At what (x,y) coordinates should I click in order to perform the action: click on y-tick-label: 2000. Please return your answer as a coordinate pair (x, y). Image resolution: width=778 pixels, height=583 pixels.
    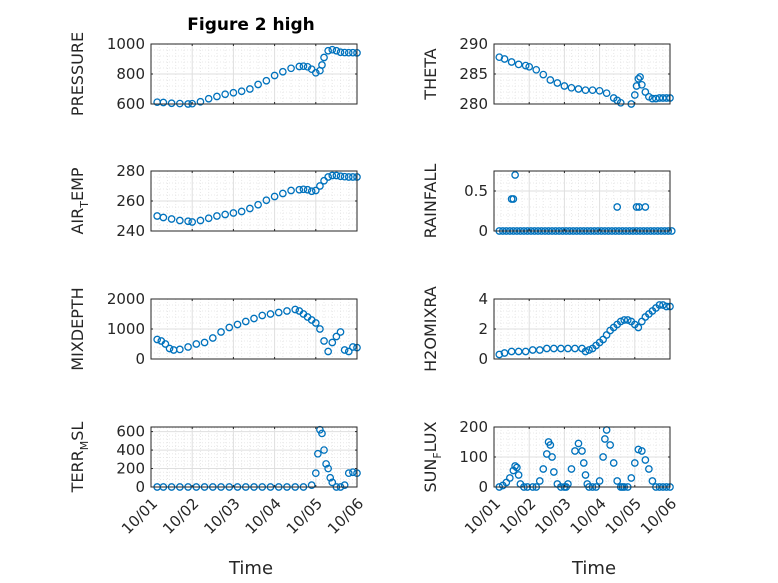
    Looking at the image, I should click on (126, 299).